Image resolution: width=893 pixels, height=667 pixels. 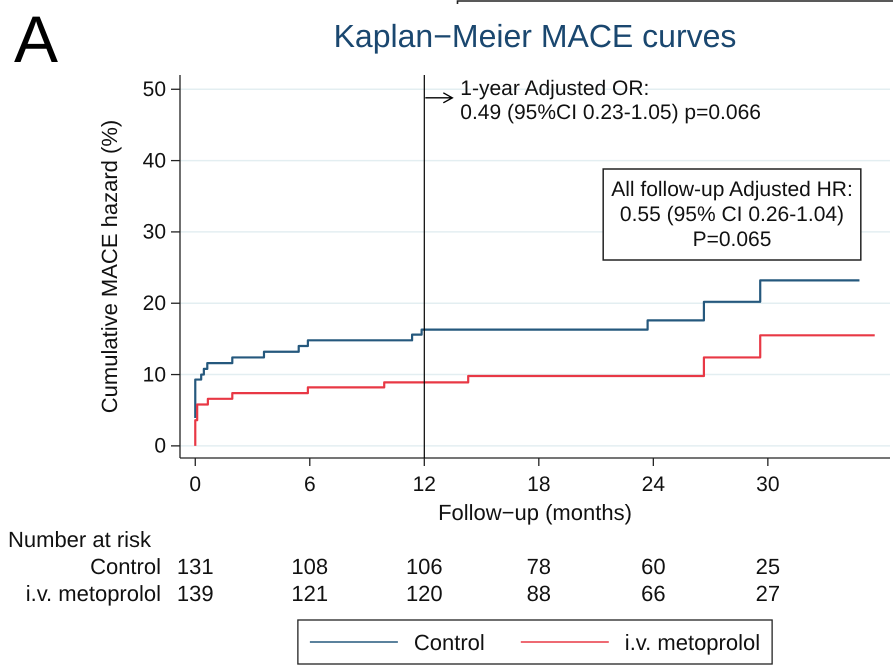 I want to click on annotation: 1-year Adjusted OR: 0.49 (95%CI 0.23-1.05) p=0.066, so click(x=610, y=100).